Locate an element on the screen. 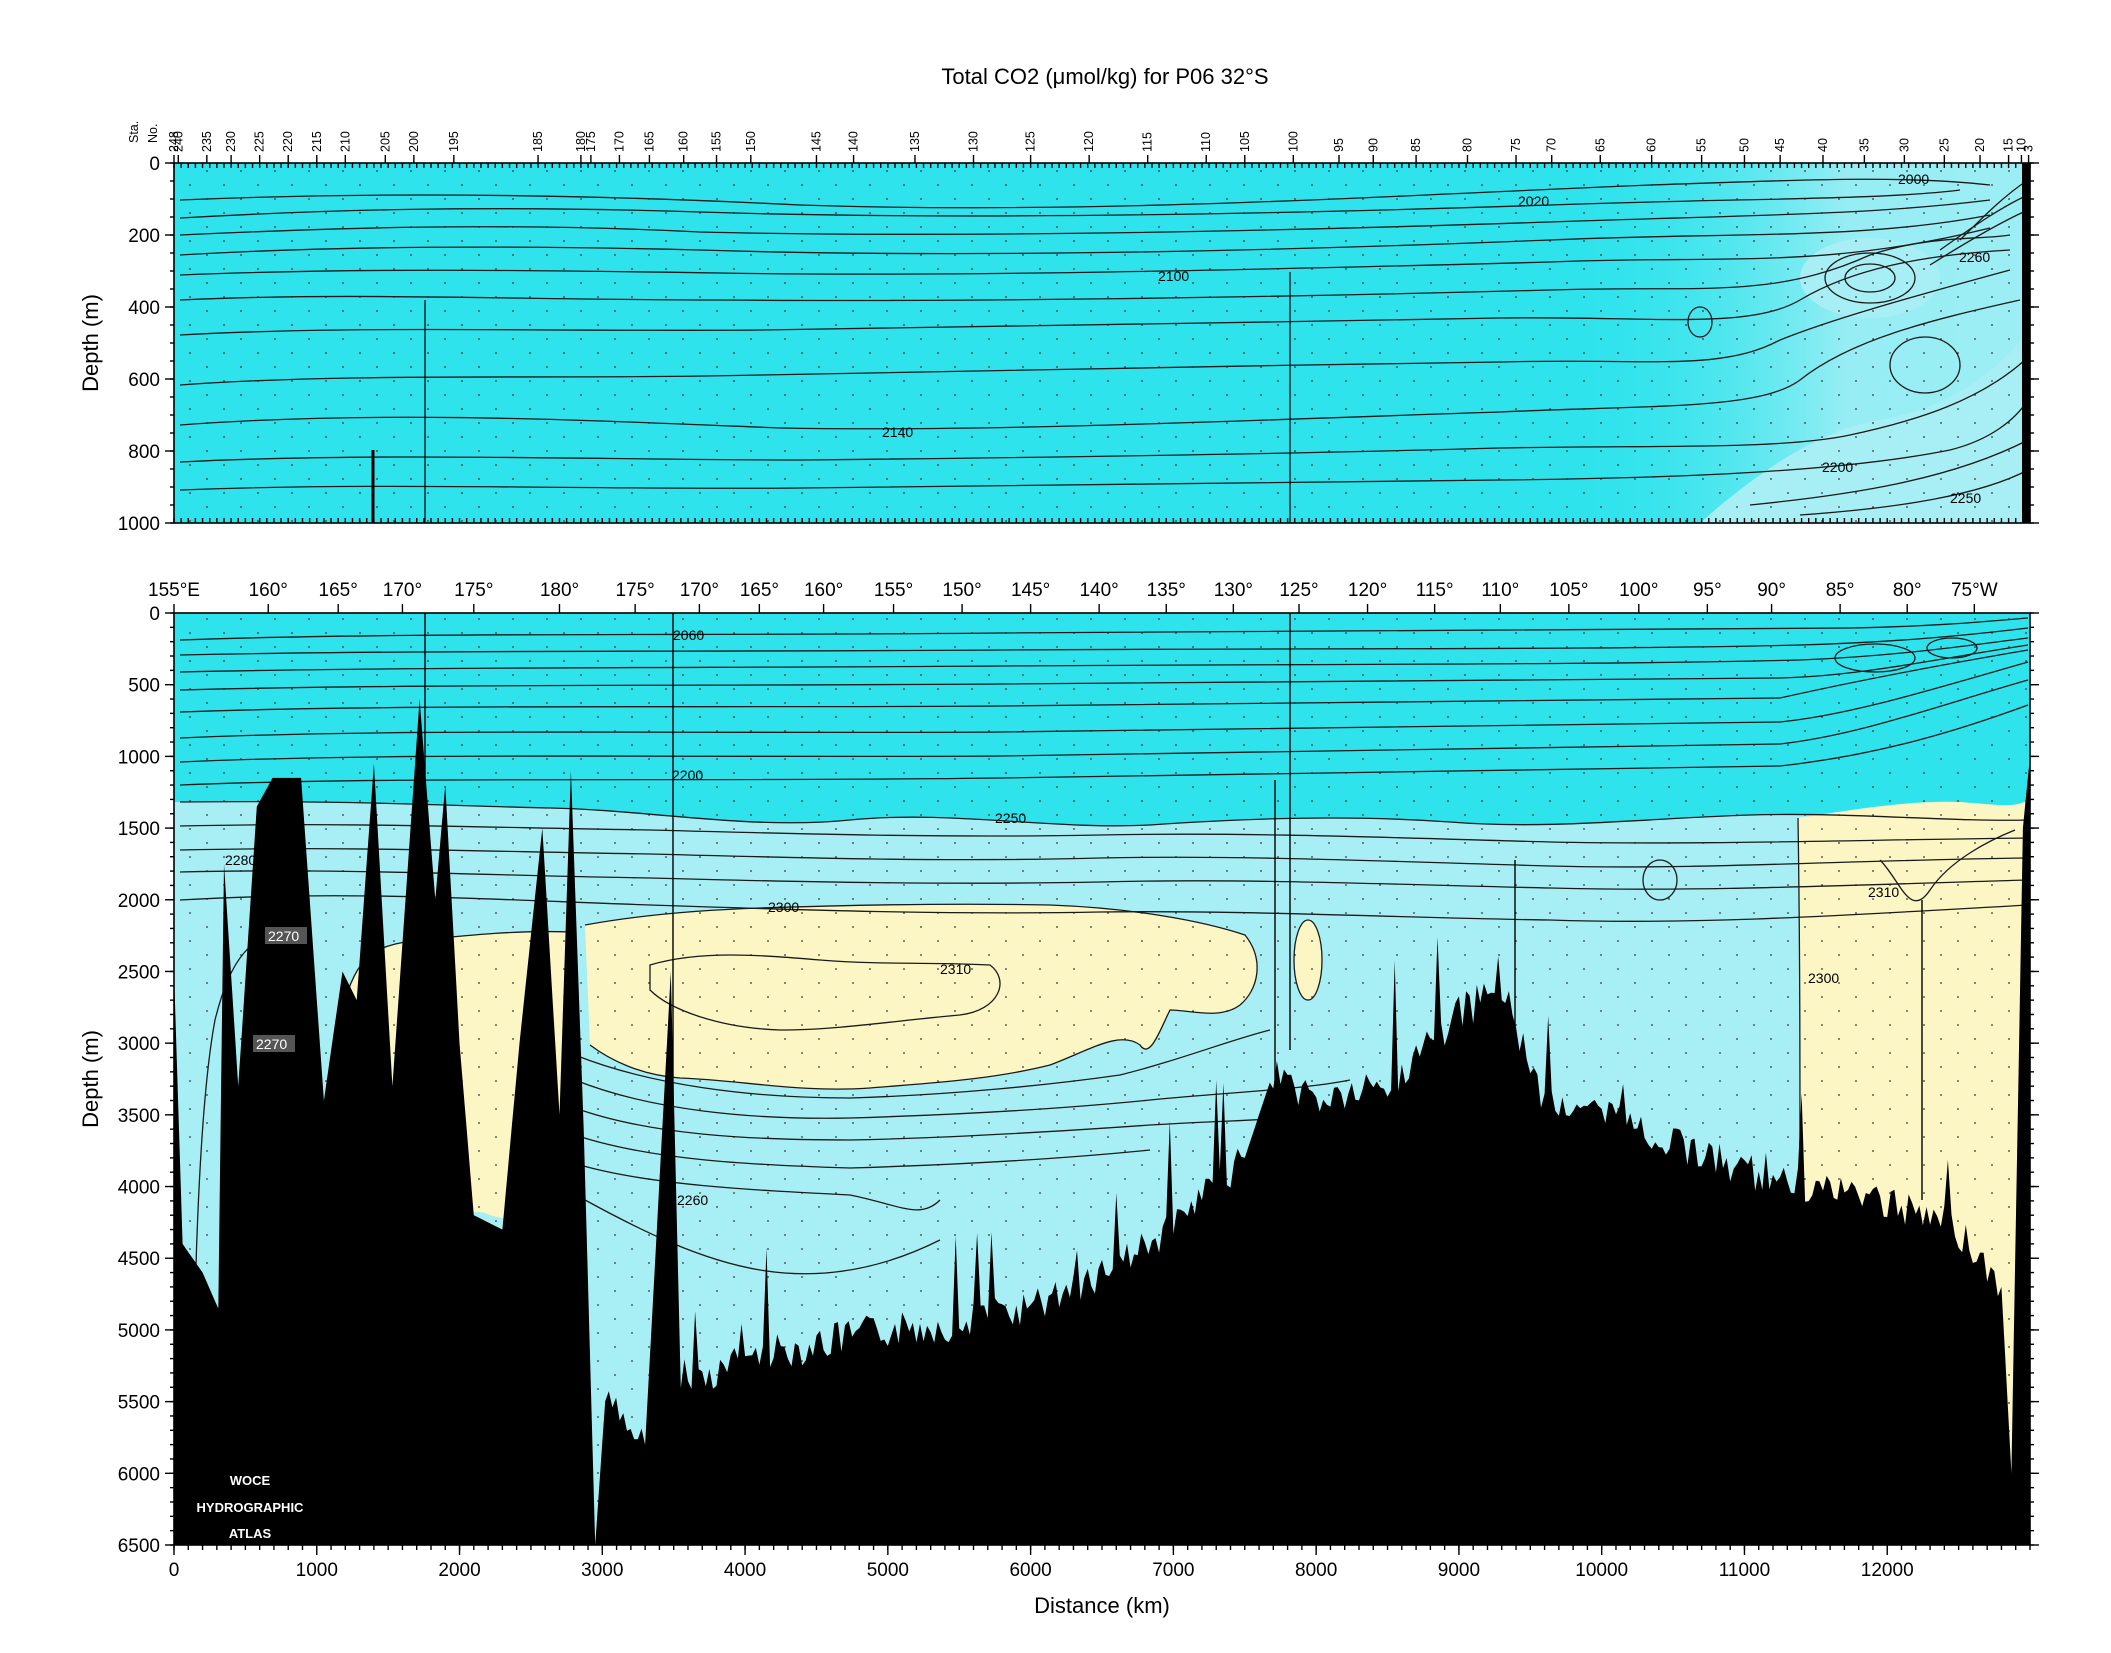 The height and width of the screenshot is (1653, 2111). bottom-contour-label: 2250 is located at coordinates (1010, 818).